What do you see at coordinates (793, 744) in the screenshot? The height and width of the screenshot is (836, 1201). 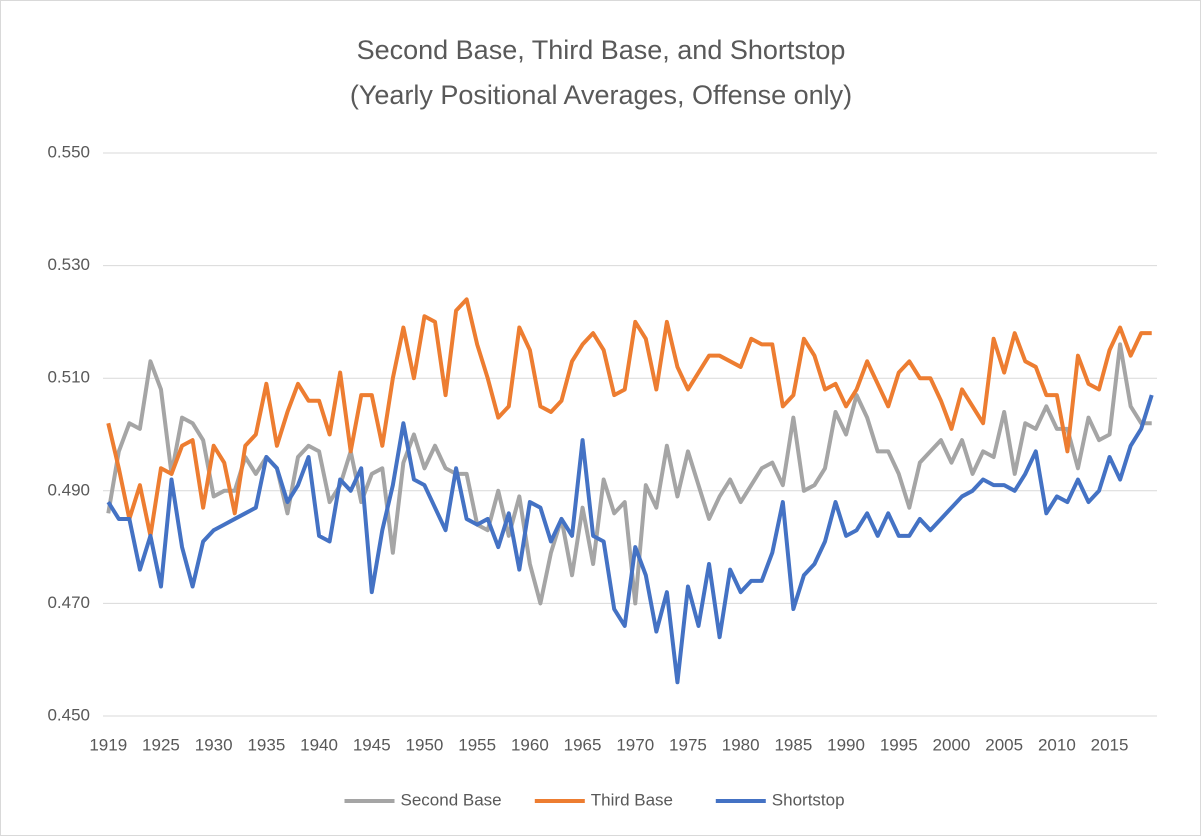 I see `x-tick-label: 1985` at bounding box center [793, 744].